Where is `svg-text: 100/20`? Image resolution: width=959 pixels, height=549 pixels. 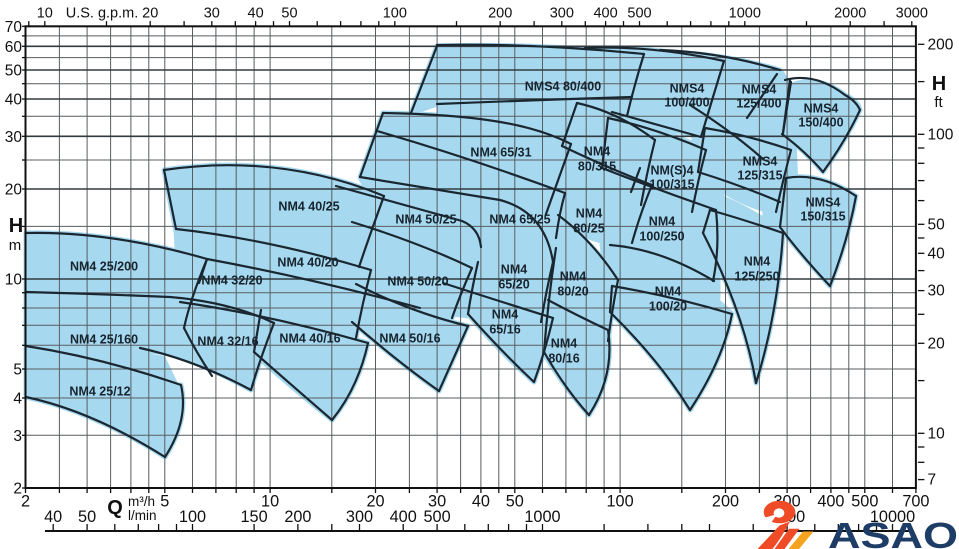
svg-text: 100/20 is located at coordinates (668, 307).